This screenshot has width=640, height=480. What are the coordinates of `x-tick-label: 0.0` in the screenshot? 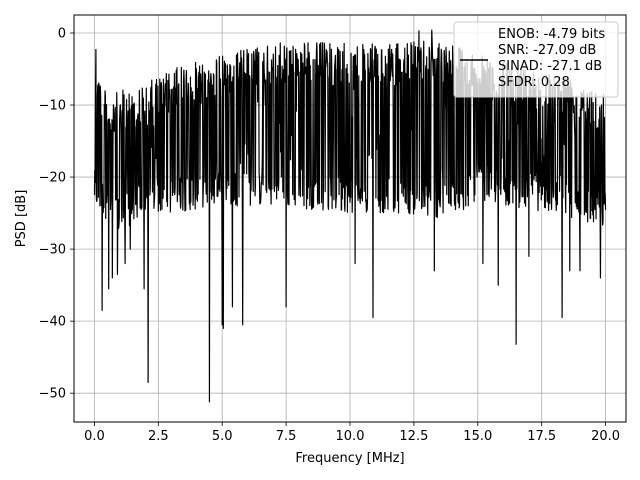 It's located at (94, 436).